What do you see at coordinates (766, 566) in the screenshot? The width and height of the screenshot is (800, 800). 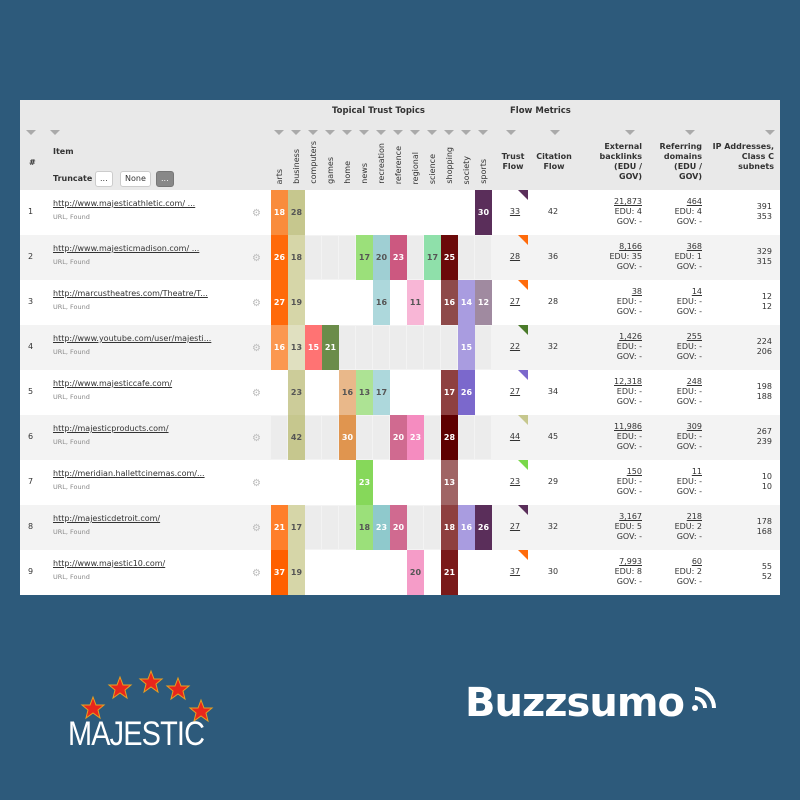 I see `ip-count: 55` at bounding box center [766, 566].